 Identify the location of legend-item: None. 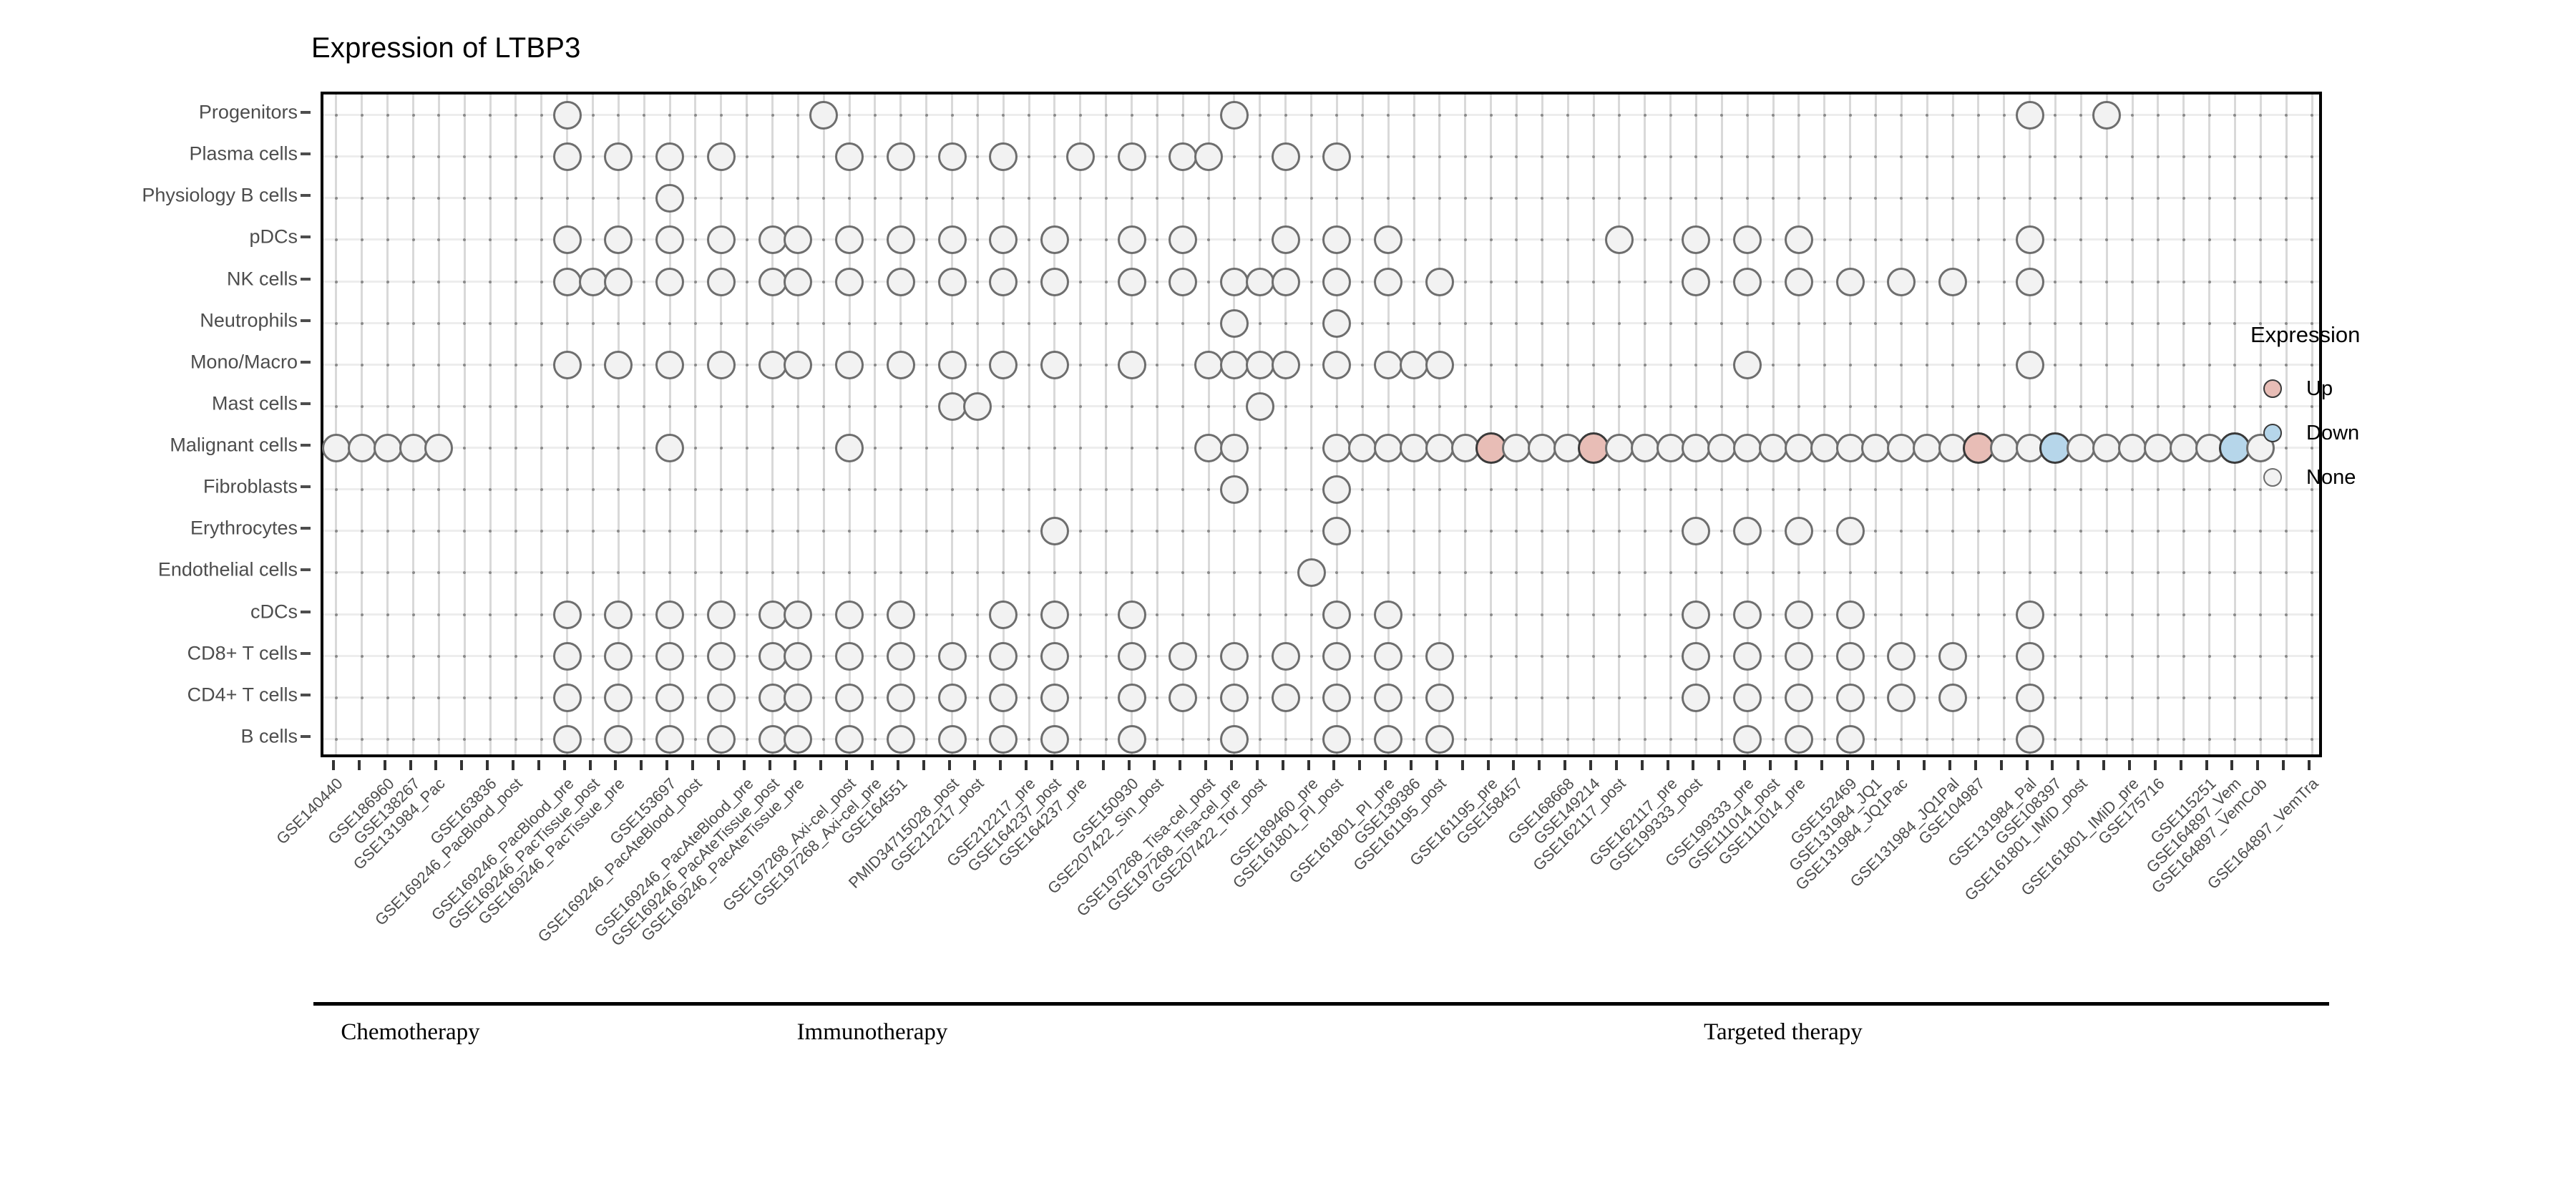
(2305, 477).